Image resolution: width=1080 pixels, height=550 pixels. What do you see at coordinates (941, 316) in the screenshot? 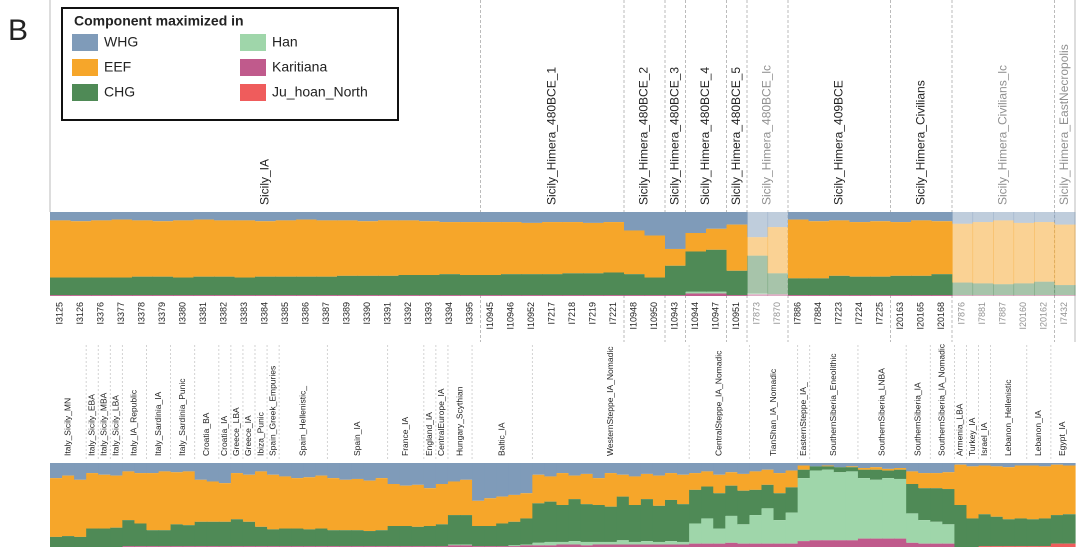
I see `sample-label: I20168` at bounding box center [941, 316].